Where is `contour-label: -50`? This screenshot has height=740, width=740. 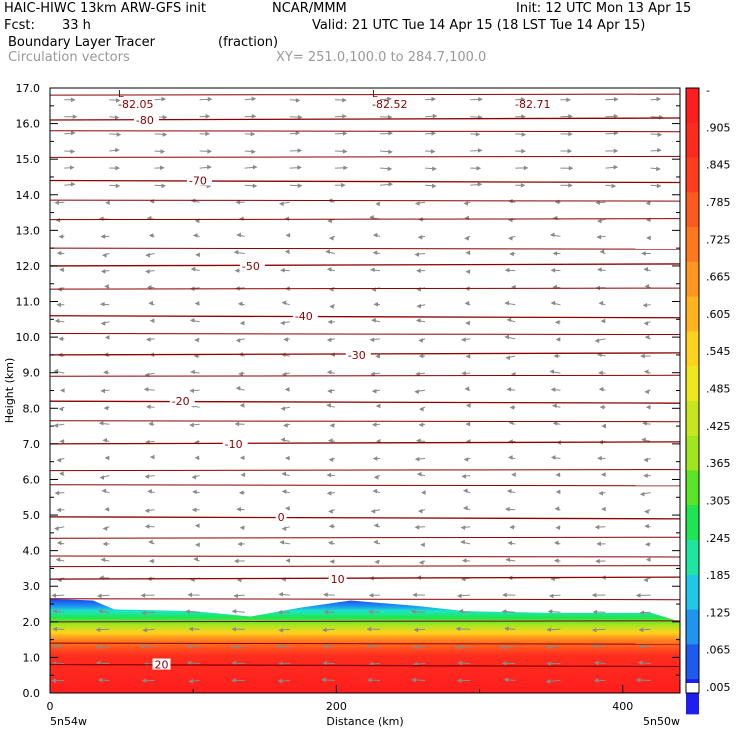 contour-label: -50 is located at coordinates (251, 266).